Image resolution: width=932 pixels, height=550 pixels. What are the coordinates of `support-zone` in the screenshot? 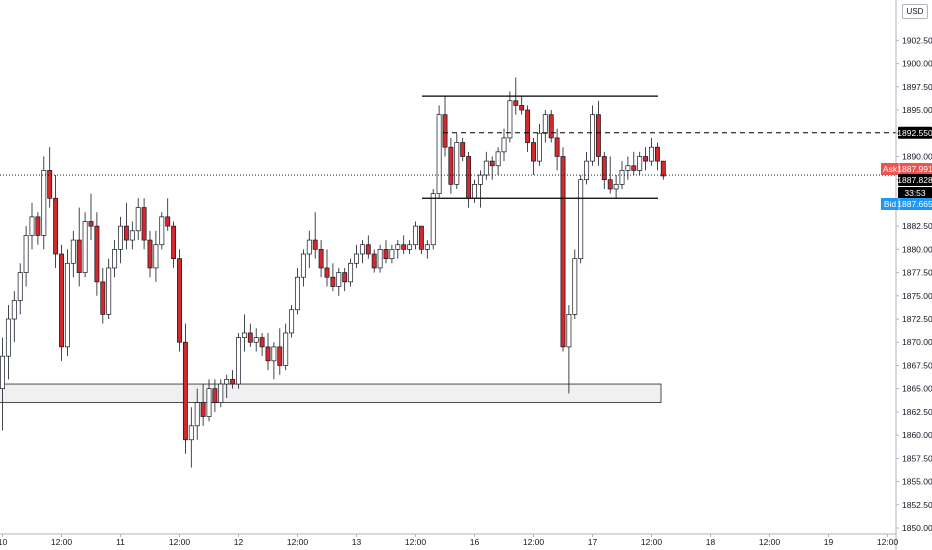 It's located at (331, 393).